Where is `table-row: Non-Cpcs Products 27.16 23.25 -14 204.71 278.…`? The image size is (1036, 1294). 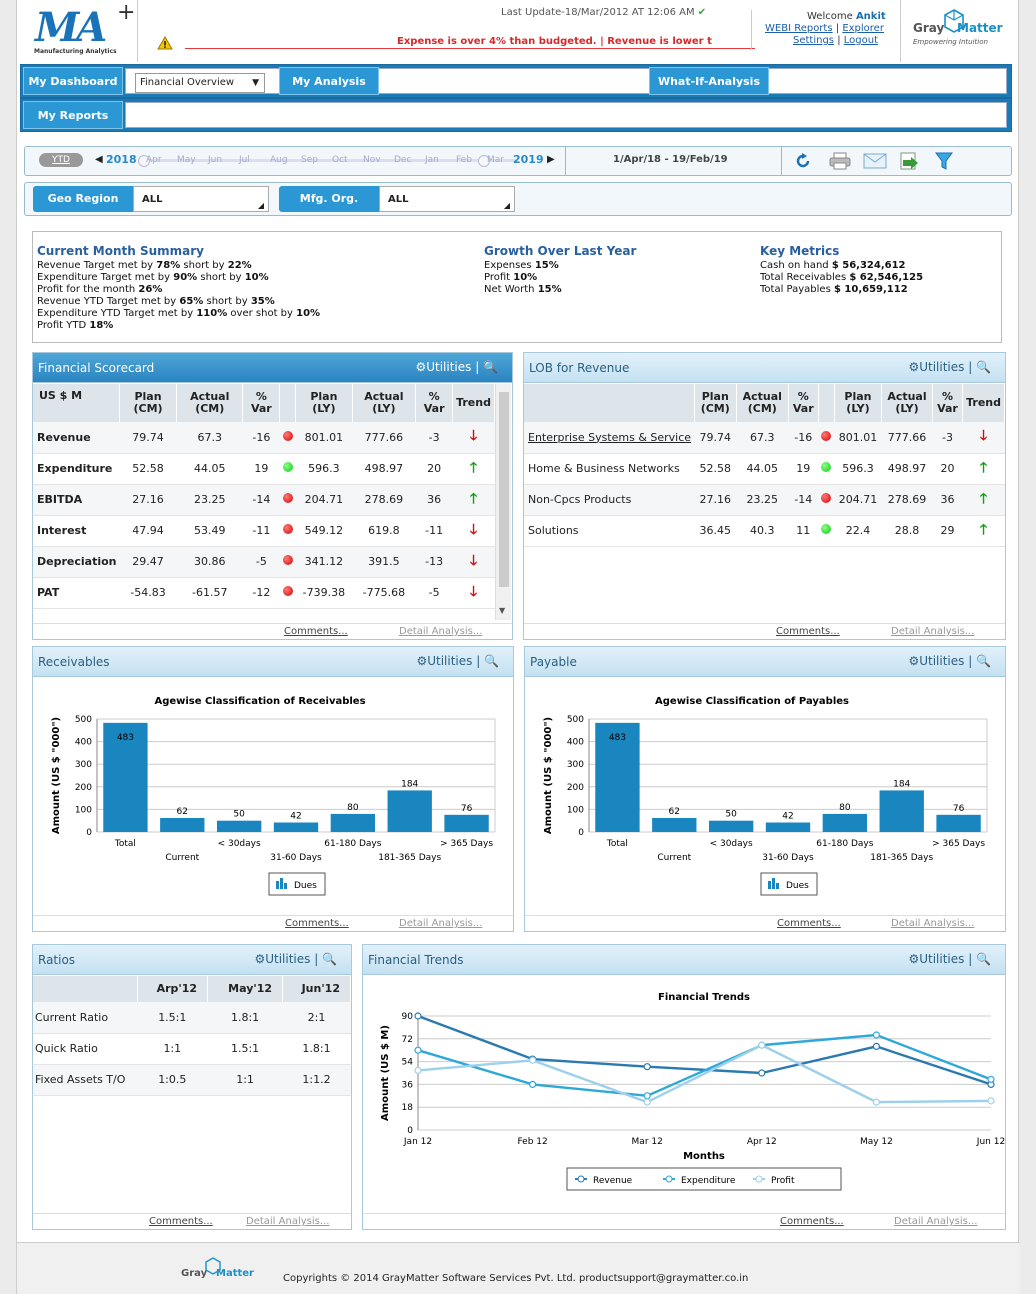 table-row: Non-Cpcs Products 27.16 23.25 -14 204.71 278.… is located at coordinates (764, 500).